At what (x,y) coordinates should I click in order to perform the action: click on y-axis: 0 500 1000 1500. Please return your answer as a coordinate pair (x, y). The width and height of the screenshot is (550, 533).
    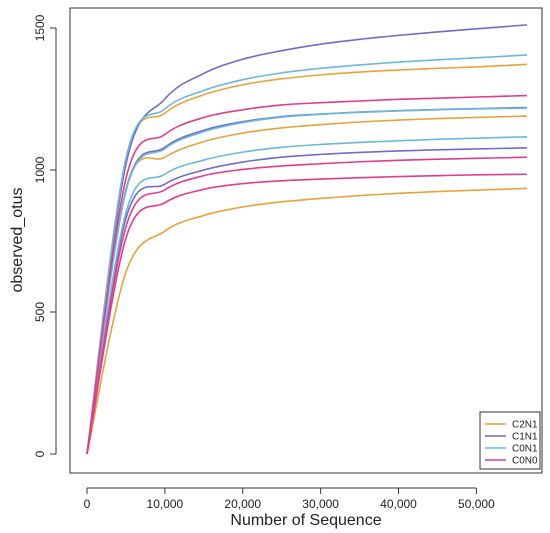
    Looking at the image, I should click on (45, 235).